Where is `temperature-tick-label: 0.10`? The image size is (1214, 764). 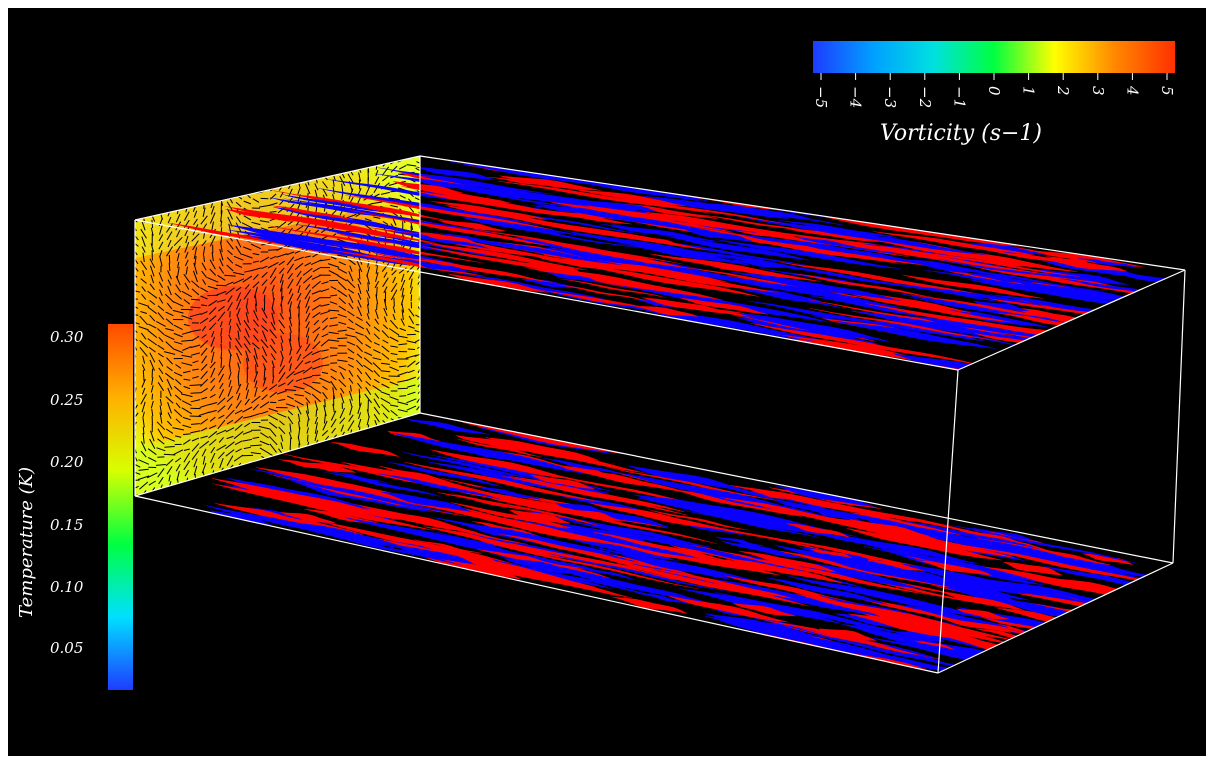
temperature-tick-label: 0.10 is located at coordinates (67, 587).